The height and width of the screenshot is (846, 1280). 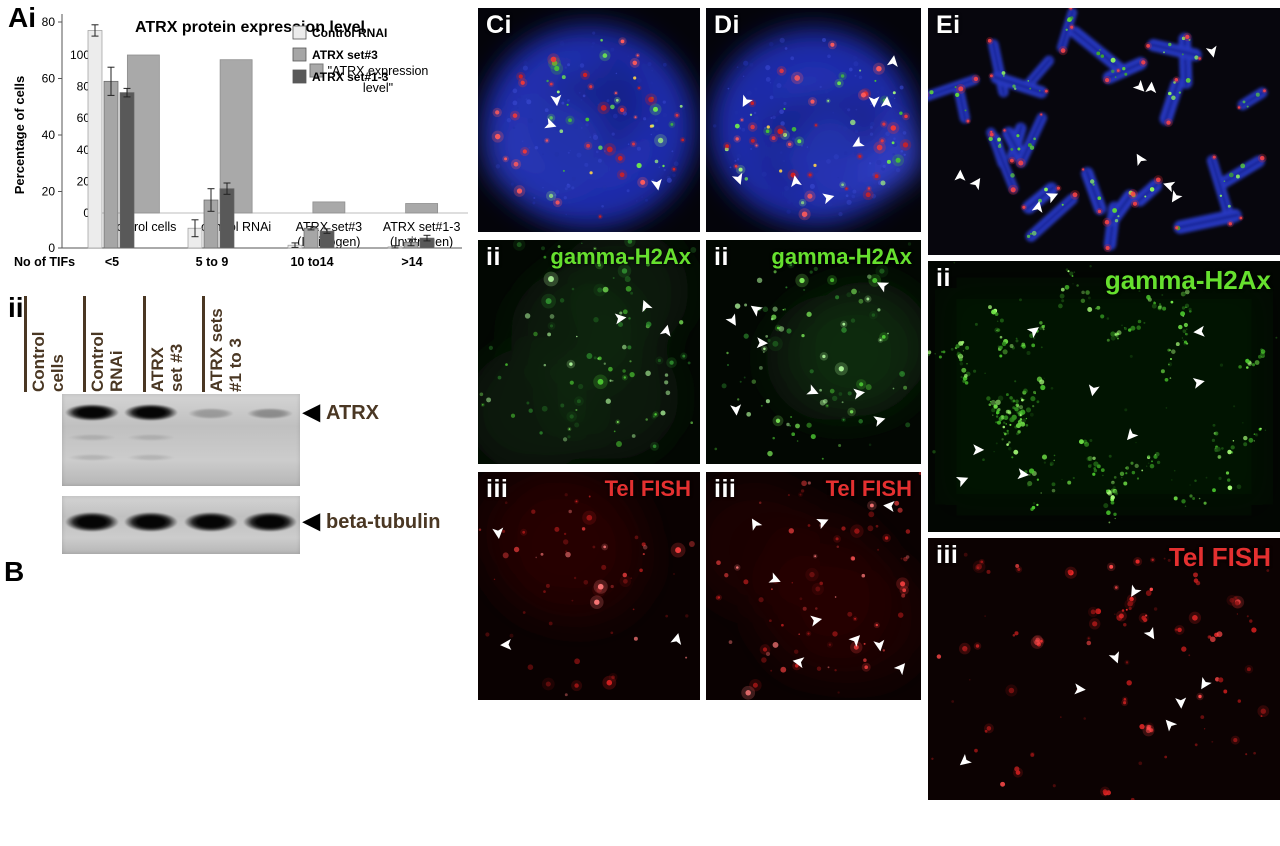 What do you see at coordinates (49, 22) in the screenshot?
I see `svg-text: 80` at bounding box center [49, 22].